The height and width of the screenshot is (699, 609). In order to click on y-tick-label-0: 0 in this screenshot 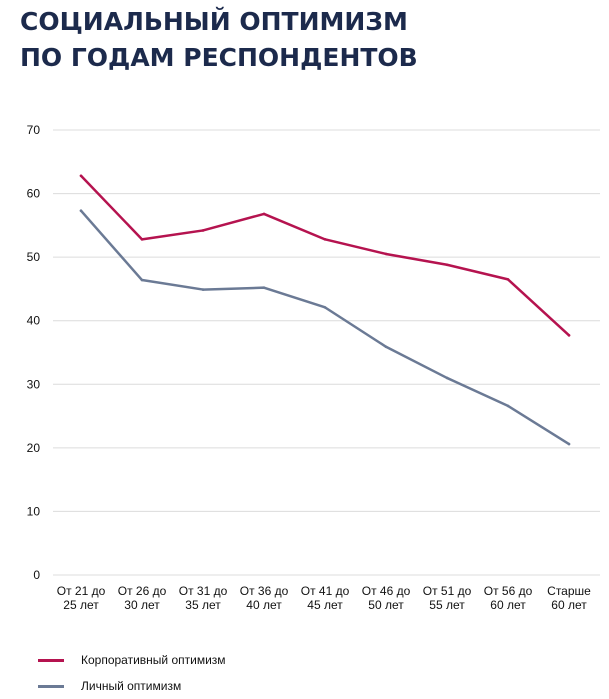, I will do `click(36, 575)`.